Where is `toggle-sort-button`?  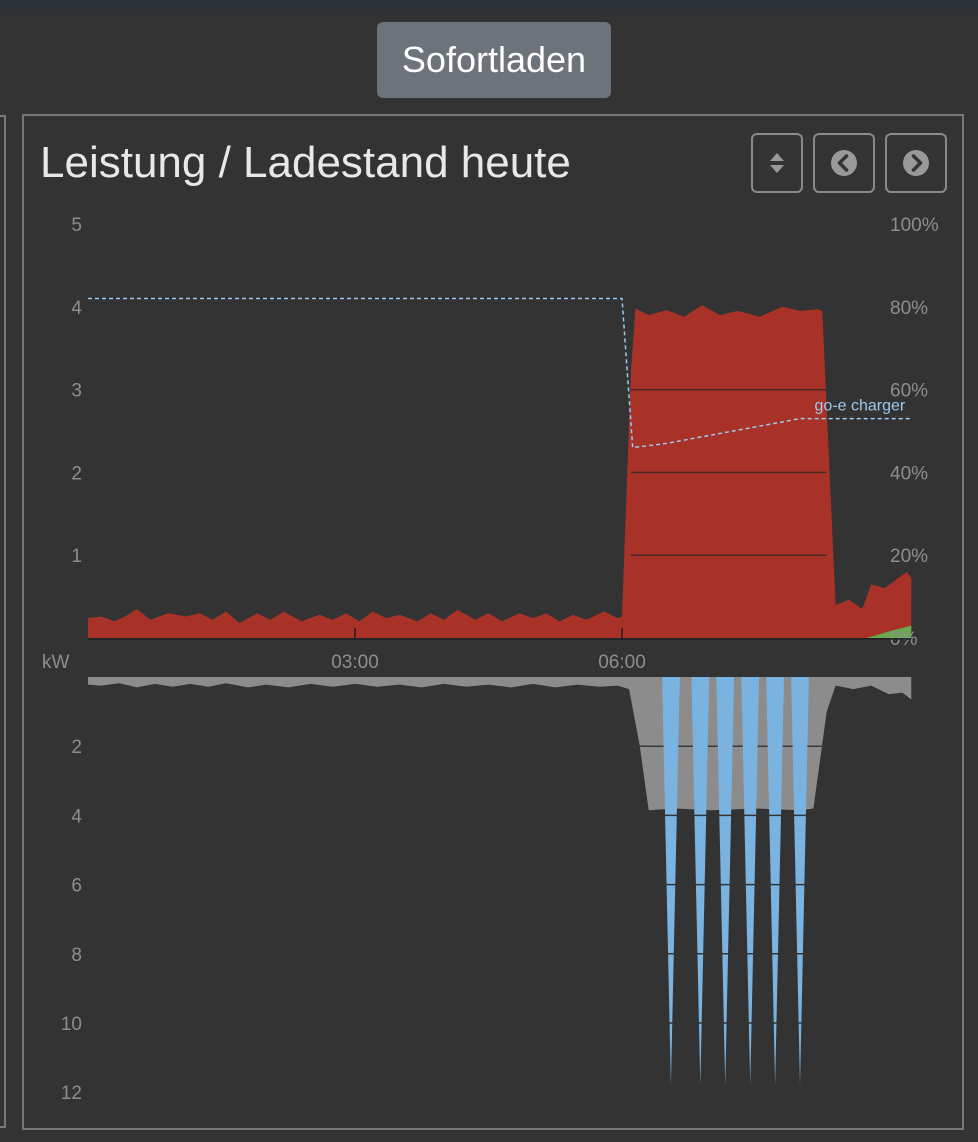
toggle-sort-button is located at coordinates (777, 163).